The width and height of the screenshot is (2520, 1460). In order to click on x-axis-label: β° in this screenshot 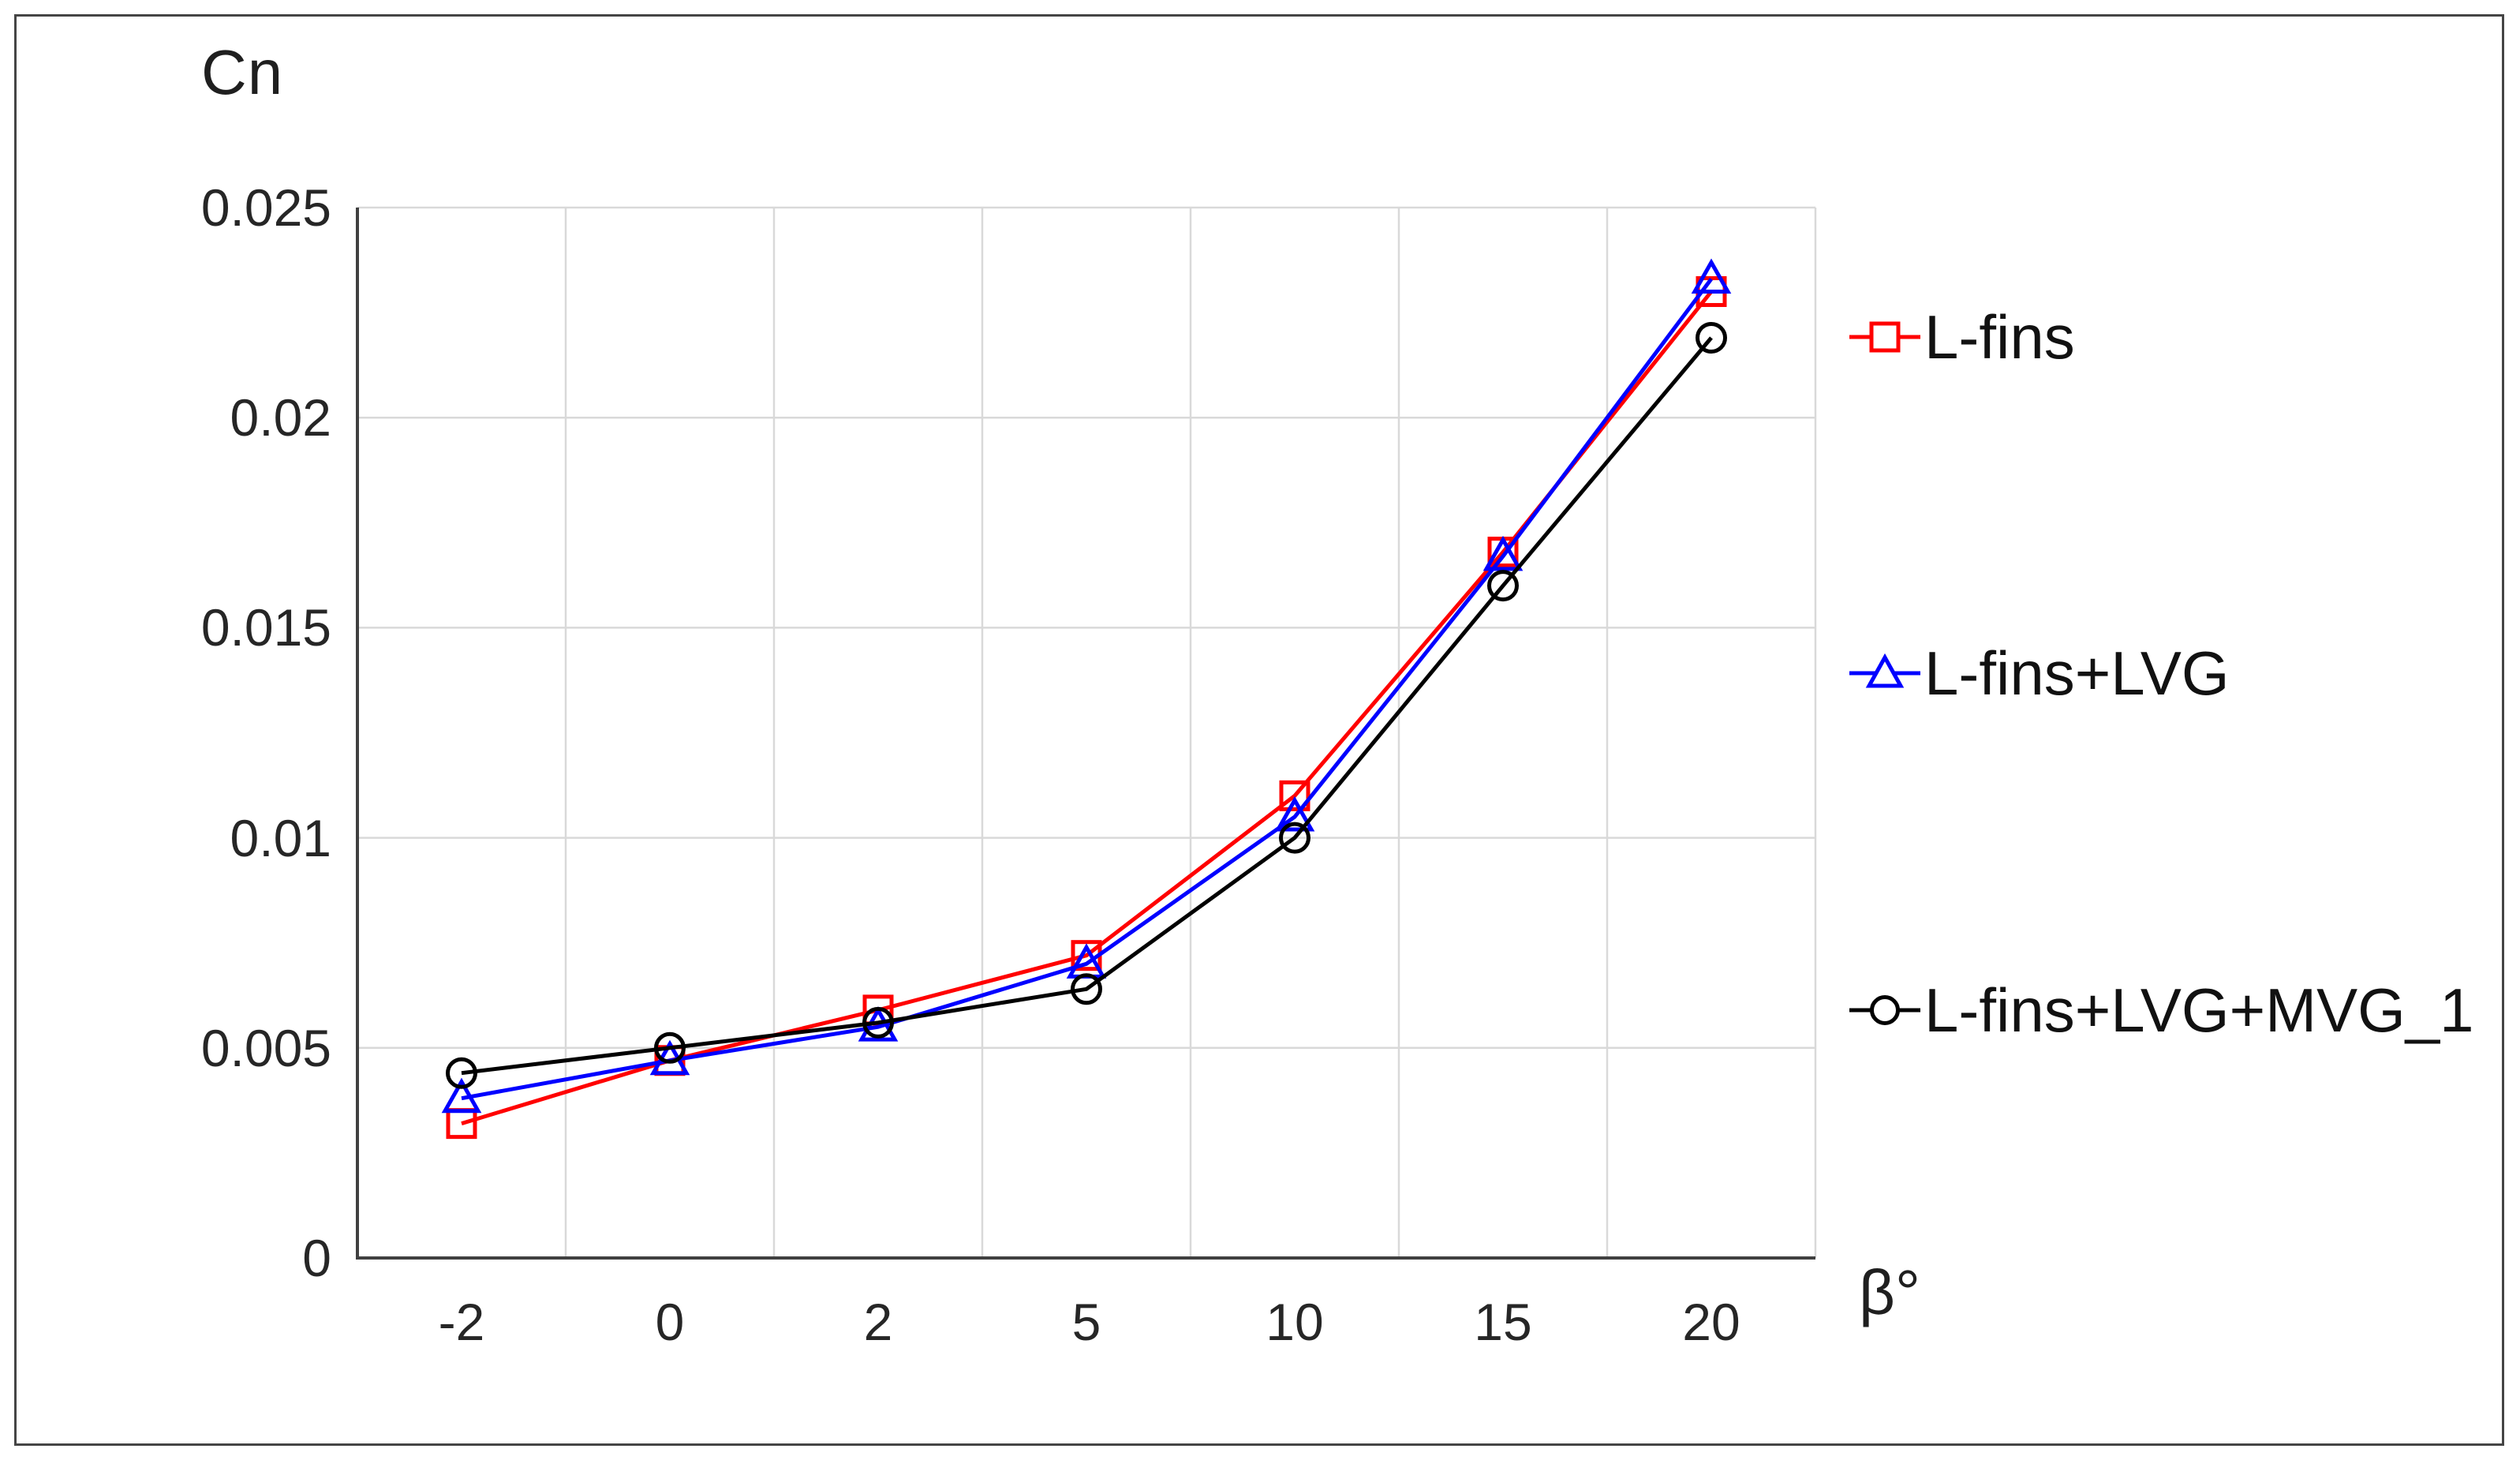, I will do `click(1890, 1292)`.